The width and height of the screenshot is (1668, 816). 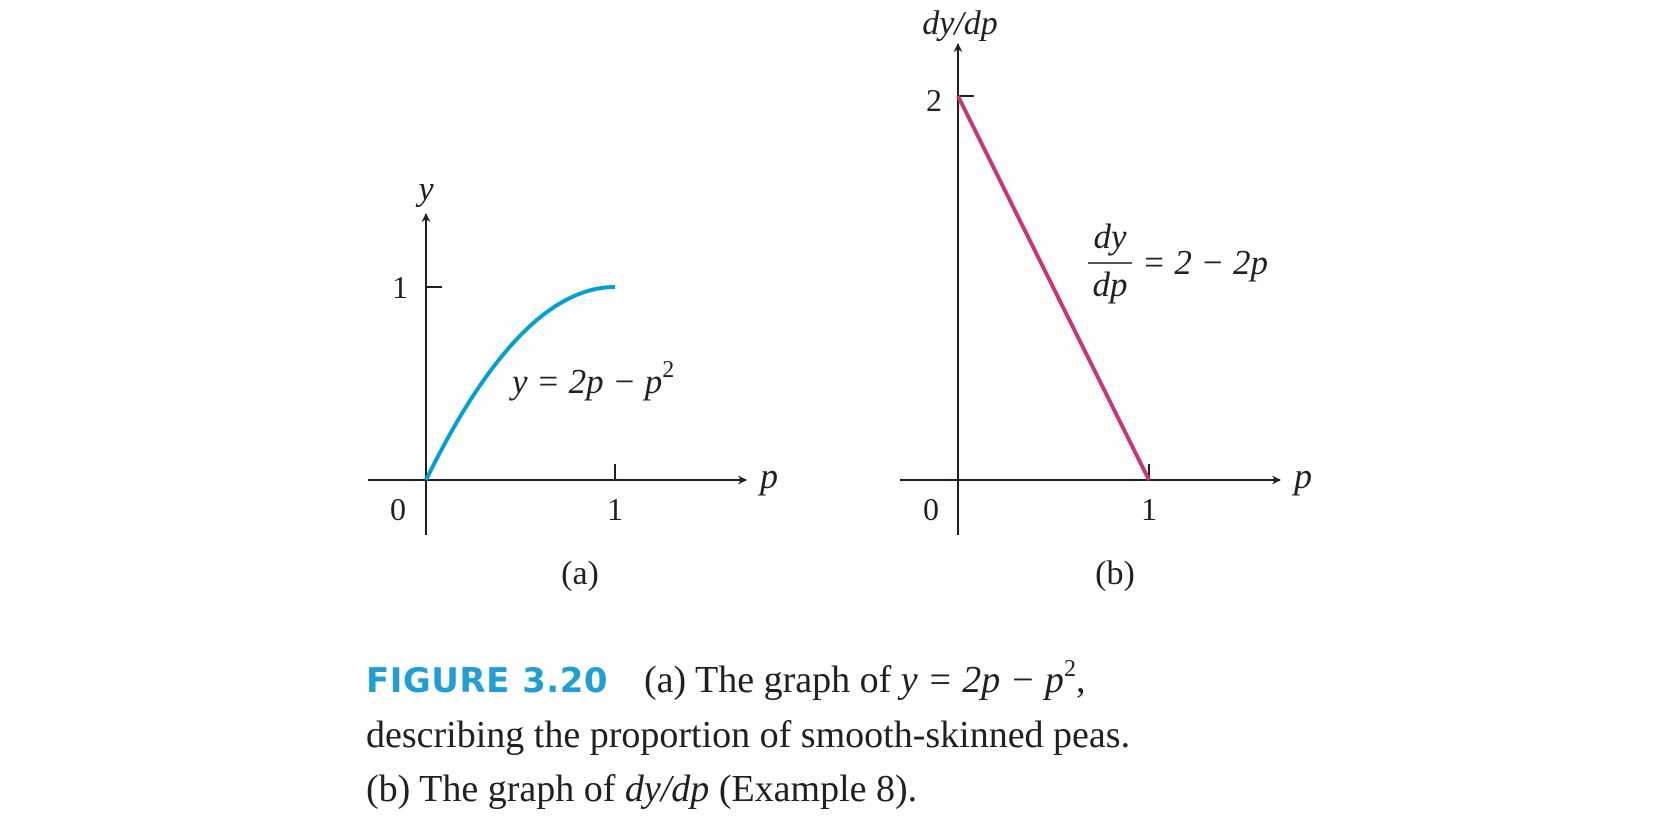 I want to click on panel-b-origin-label: 0, so click(x=931, y=509).